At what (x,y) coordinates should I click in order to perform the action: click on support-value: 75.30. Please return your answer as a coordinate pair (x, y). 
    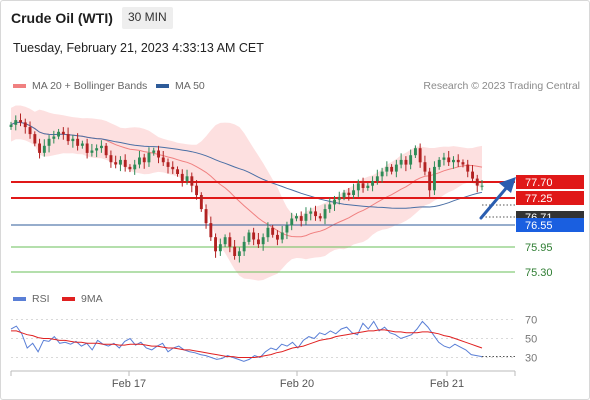
    Looking at the image, I should click on (539, 273).